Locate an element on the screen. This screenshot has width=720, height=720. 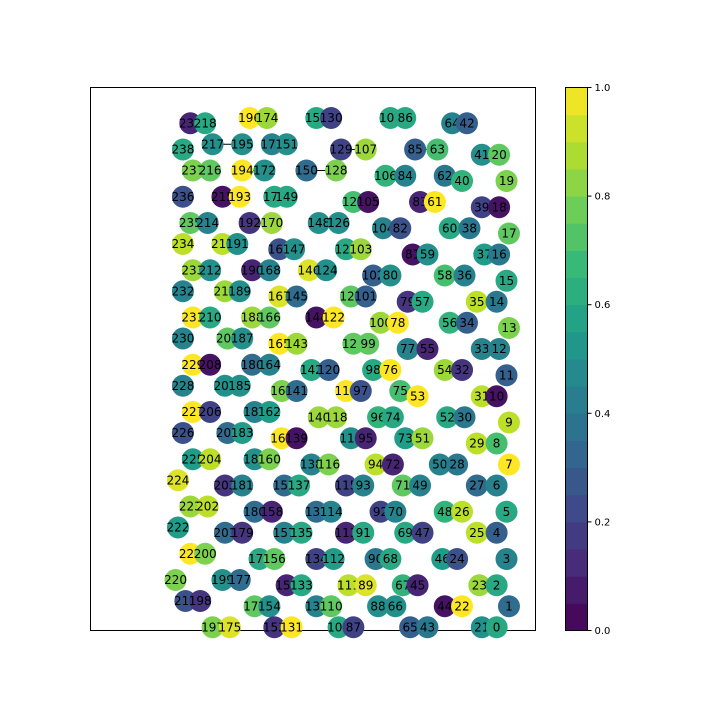
graph-node: 149 is located at coordinates (286, 196).